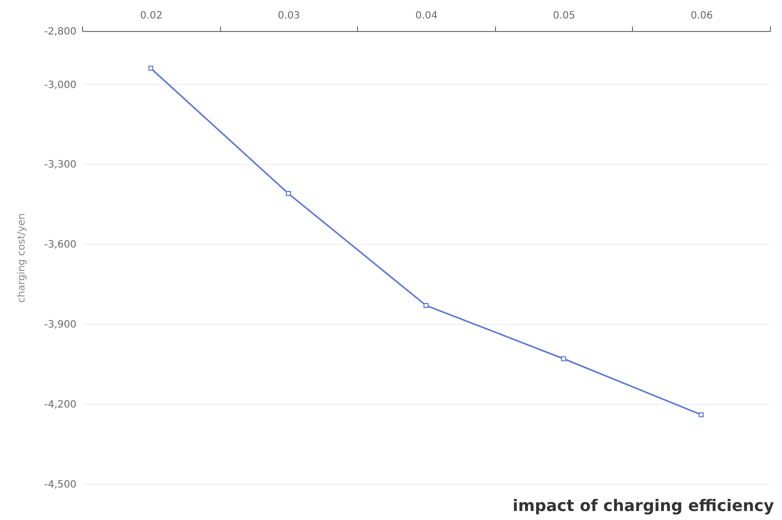  What do you see at coordinates (60, 405) in the screenshot?
I see `y-tick-label: -4,200` at bounding box center [60, 405].